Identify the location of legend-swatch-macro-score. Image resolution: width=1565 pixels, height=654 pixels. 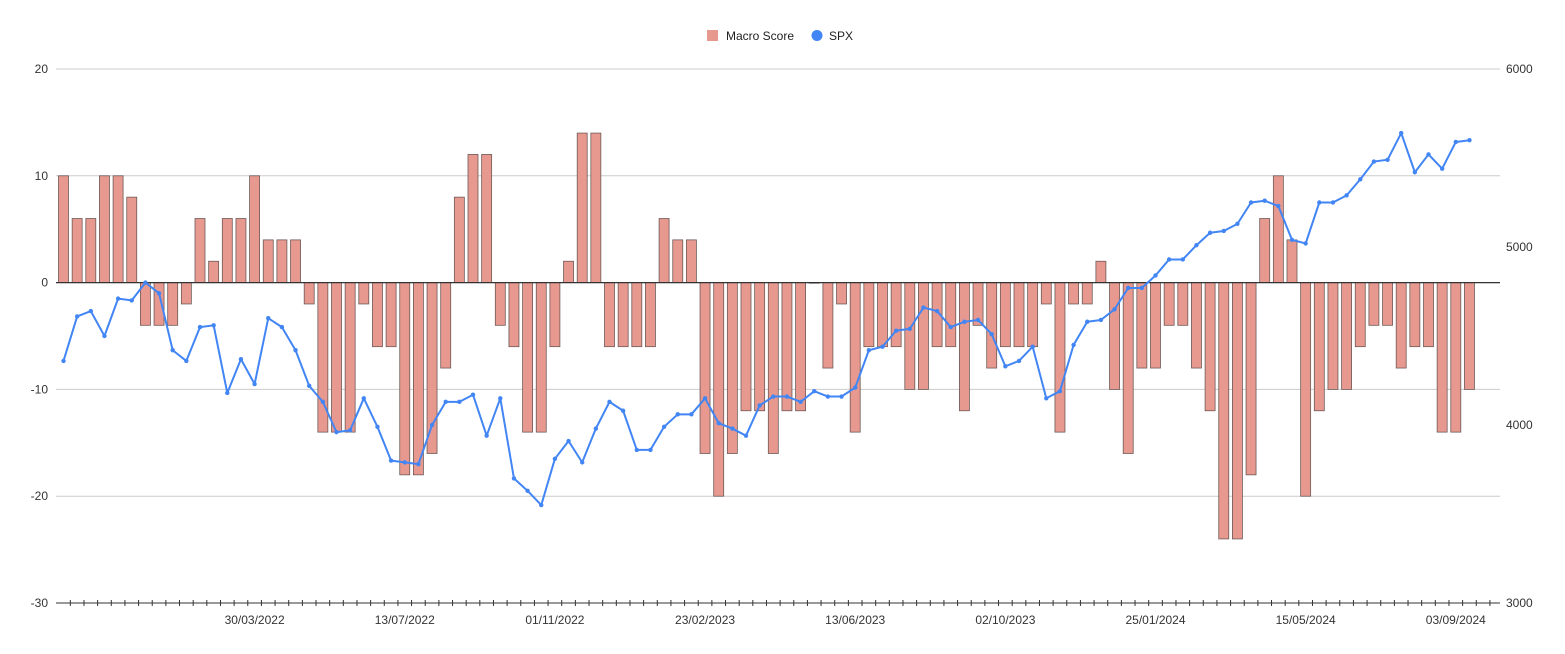
(712, 35).